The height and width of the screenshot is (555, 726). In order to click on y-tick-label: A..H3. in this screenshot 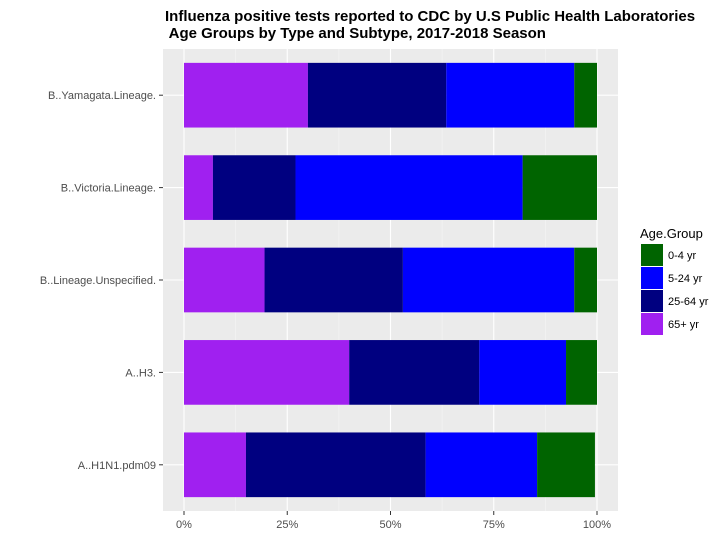, I will do `click(140, 373)`.